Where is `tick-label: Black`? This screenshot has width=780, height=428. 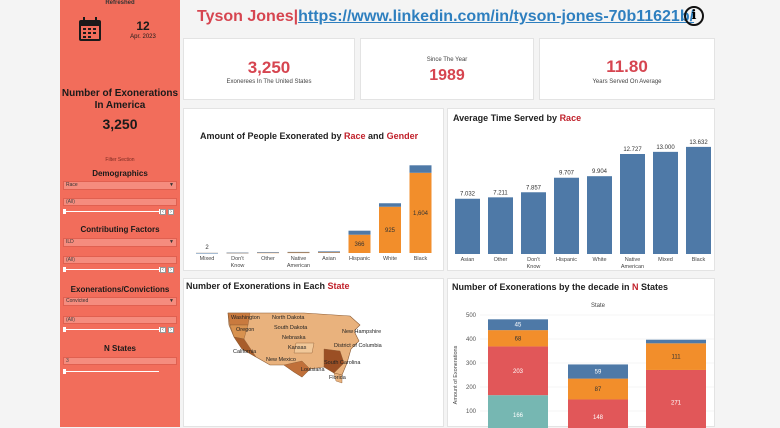
tick-label: Black is located at coordinates (421, 259).